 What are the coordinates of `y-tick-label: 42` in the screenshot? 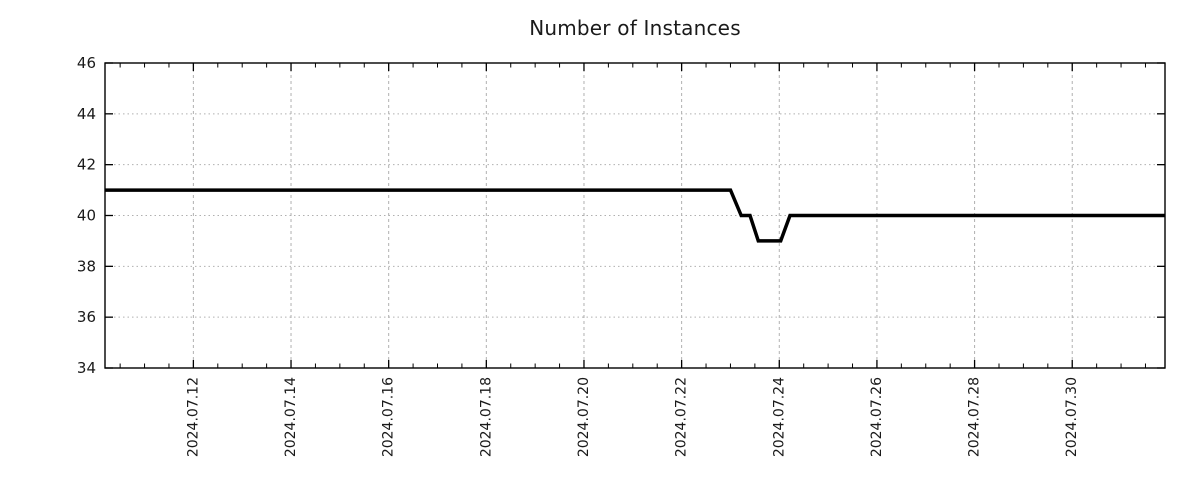 It's located at (86, 165).